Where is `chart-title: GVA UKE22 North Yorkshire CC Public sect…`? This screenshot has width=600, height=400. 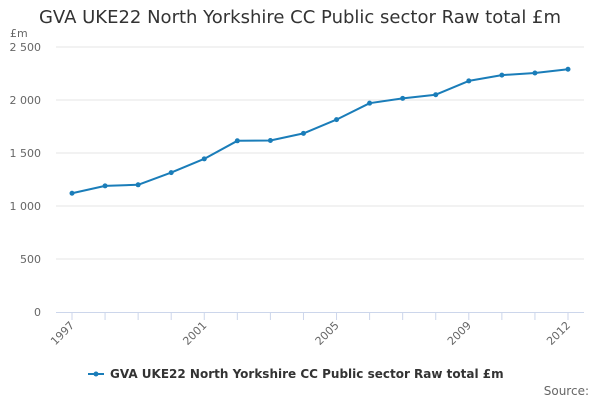 chart-title: GVA UKE22 North Yorkshire CC Public sect… is located at coordinates (300, 17).